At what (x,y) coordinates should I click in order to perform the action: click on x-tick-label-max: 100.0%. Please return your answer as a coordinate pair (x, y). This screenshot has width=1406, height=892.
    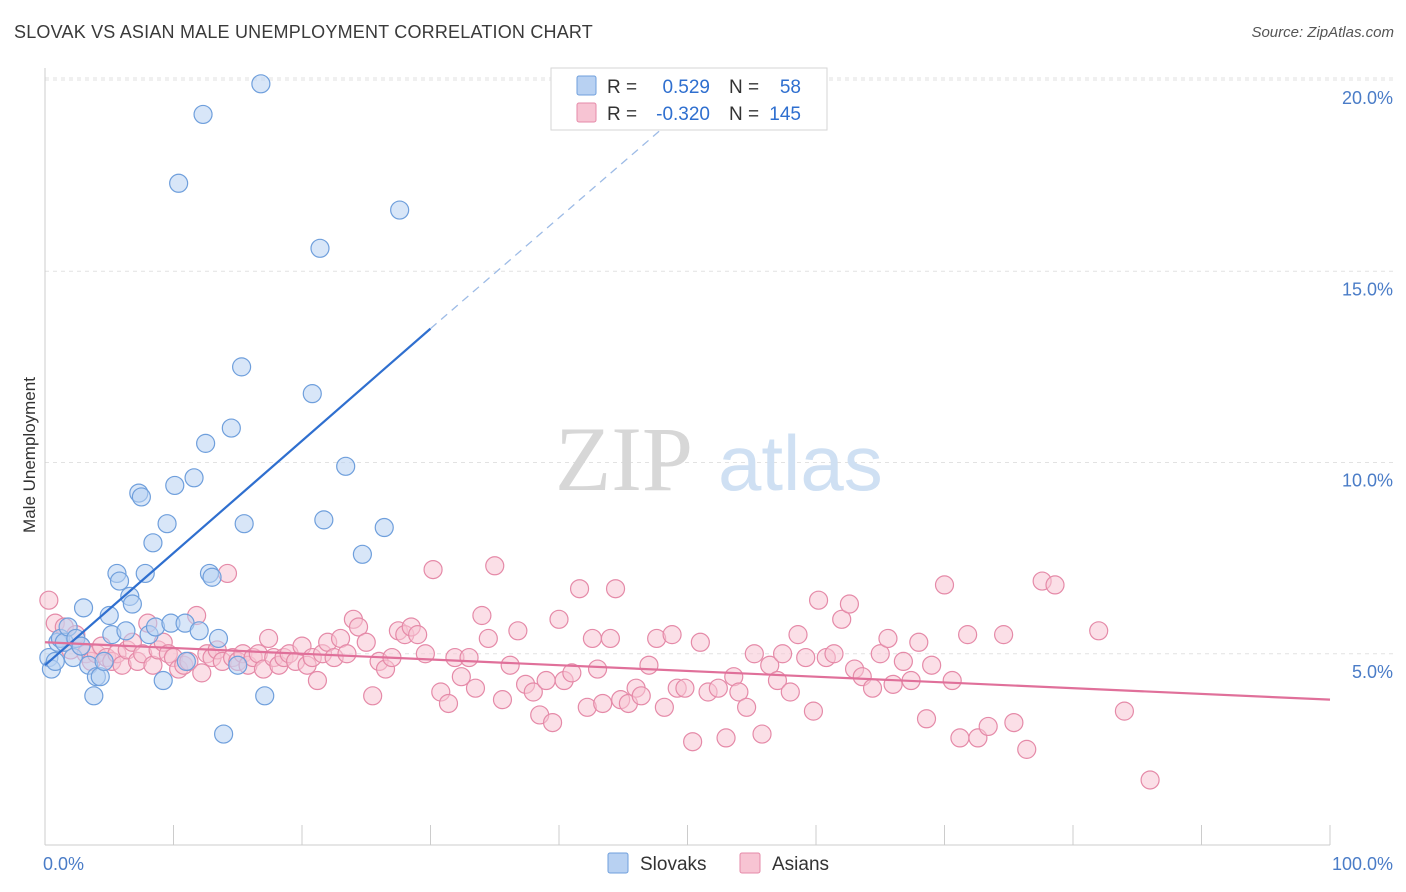
    Looking at the image, I should click on (1362, 864).